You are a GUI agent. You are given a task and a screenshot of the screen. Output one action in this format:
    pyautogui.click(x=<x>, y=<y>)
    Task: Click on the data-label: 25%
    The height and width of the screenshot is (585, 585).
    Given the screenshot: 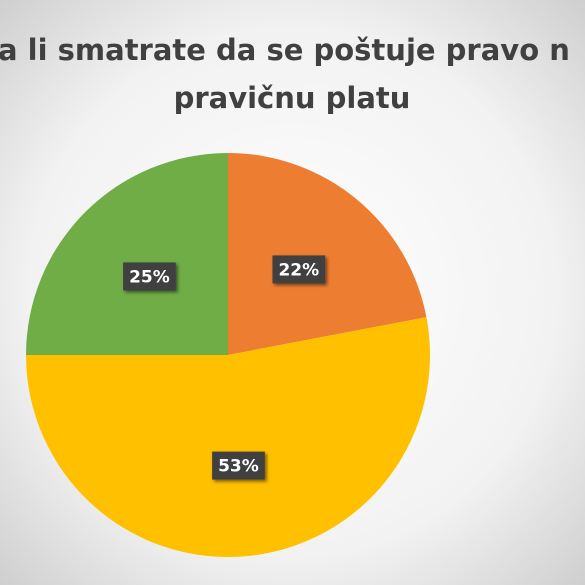 What is the action you would take?
    pyautogui.click(x=149, y=276)
    